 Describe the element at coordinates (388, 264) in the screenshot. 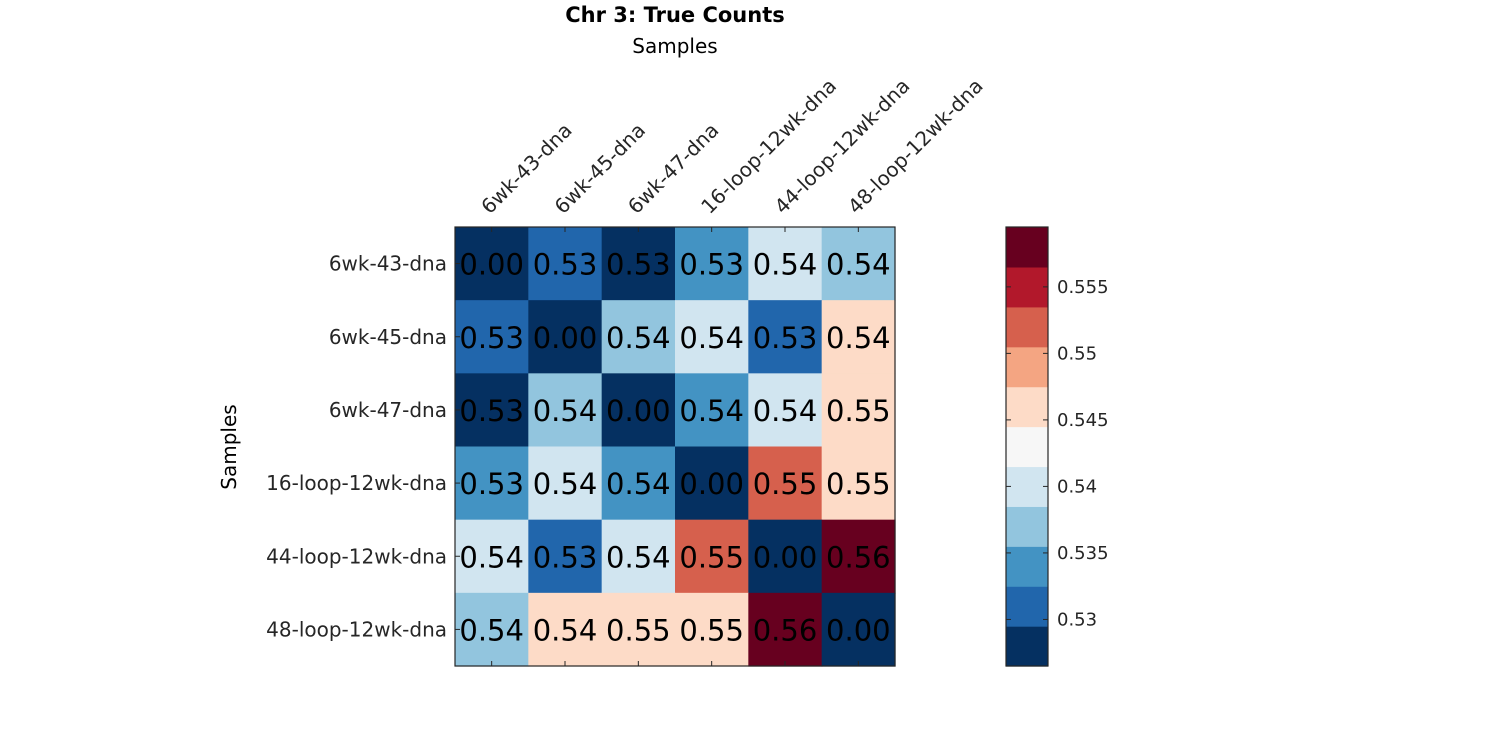

I see `y-tick-label: 6wk-43-dna` at that location.